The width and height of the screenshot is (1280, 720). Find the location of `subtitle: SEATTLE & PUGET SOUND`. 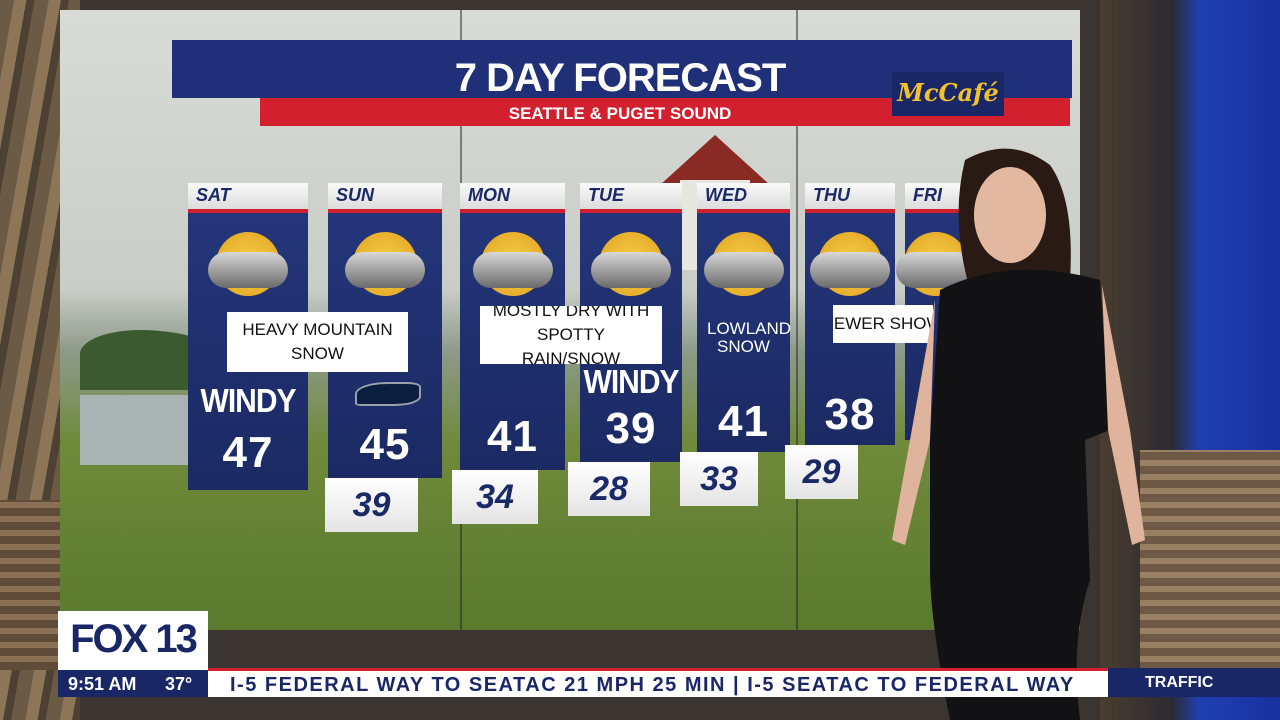

subtitle: SEATTLE & PUGET SOUND is located at coordinates (620, 113).